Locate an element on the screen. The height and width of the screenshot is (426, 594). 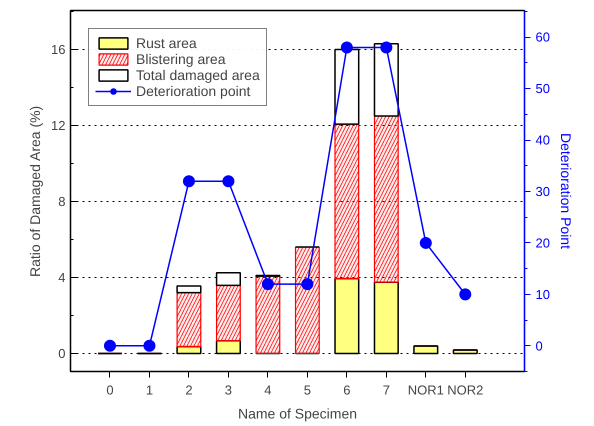
y-tick-label: 12 is located at coordinates (58, 125).